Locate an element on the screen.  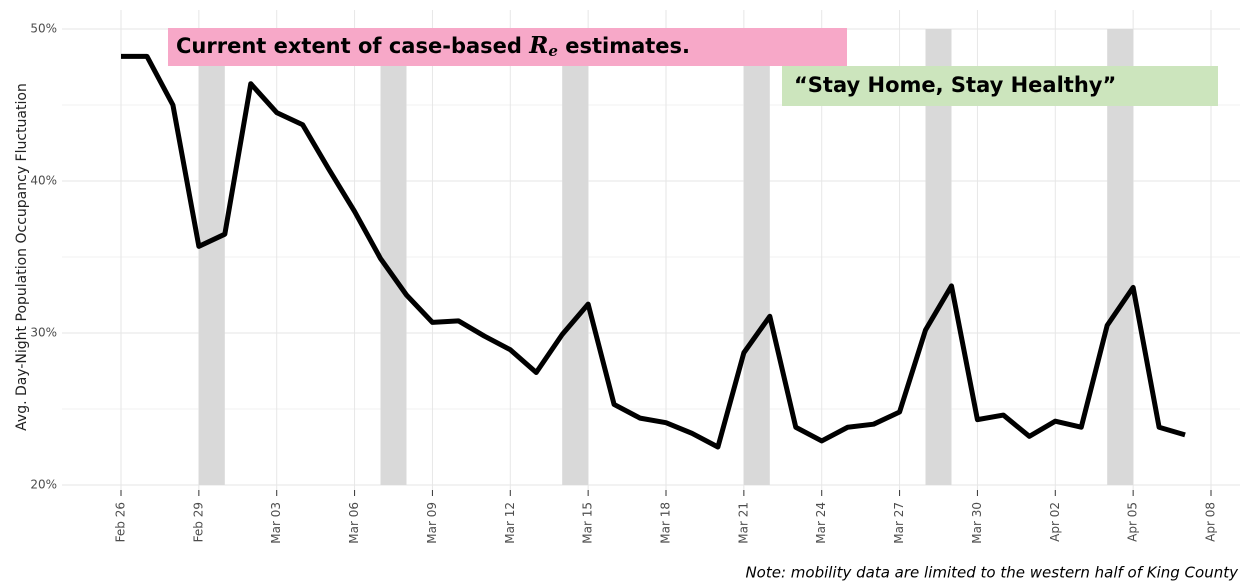
x-tick-label: Mar 15 is located at coordinates (588, 523).